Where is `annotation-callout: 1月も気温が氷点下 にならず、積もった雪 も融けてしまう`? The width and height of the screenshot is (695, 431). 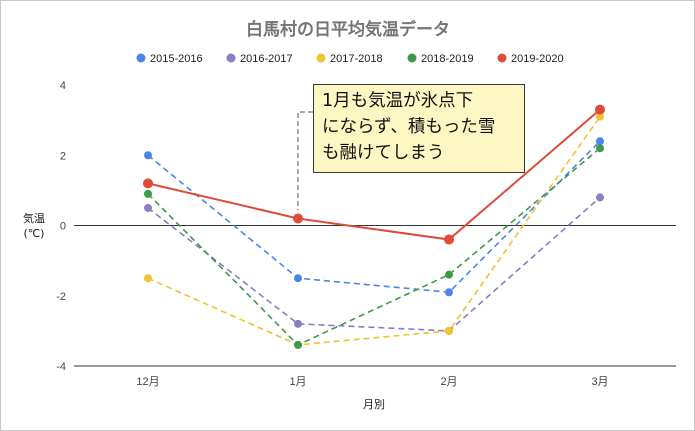 annotation-callout: 1月も気温が氷点下 にならず、積もった雪 も融けてしまう is located at coordinates (419, 128).